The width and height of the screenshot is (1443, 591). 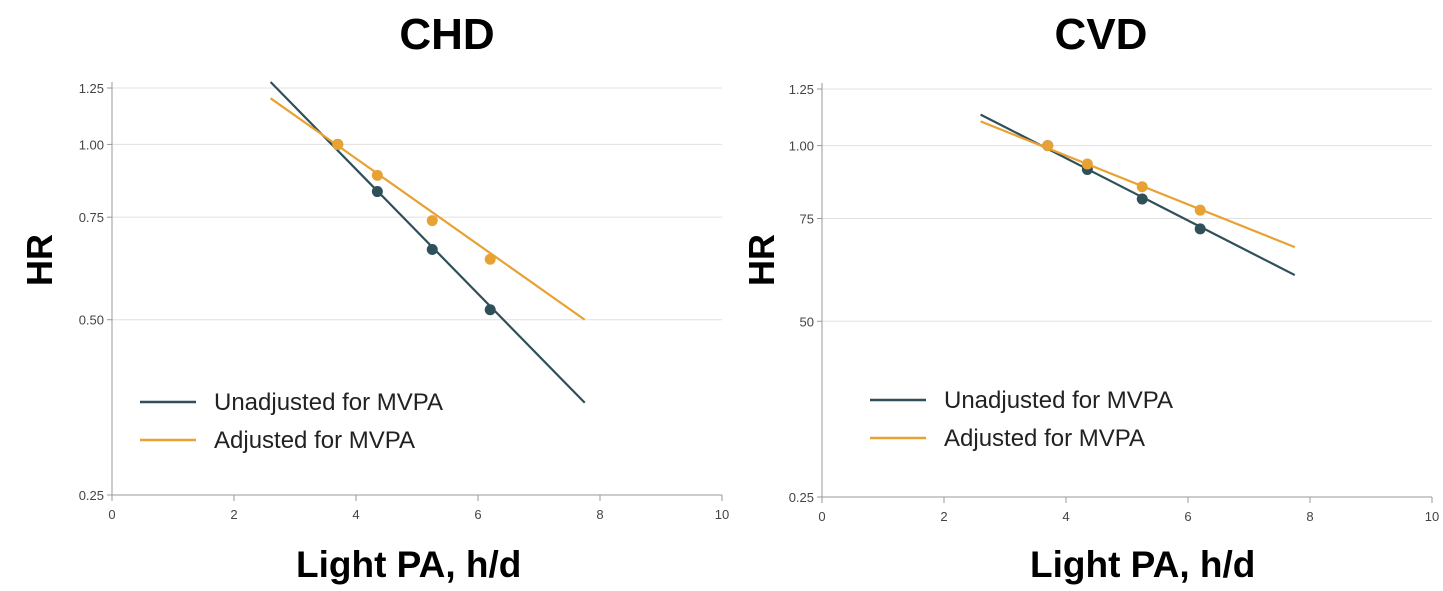 I want to click on y-tick-label: 50, so click(x=807, y=321).